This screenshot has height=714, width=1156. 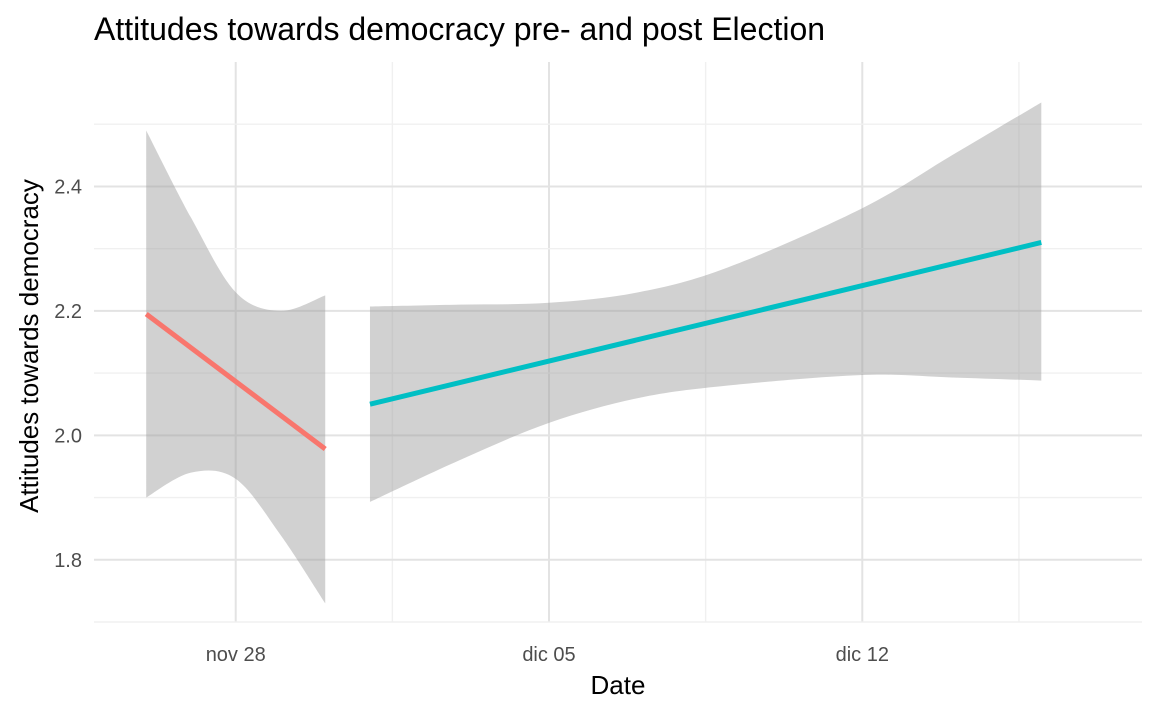 I want to click on x-tick-label: dic 12, so click(x=862, y=655).